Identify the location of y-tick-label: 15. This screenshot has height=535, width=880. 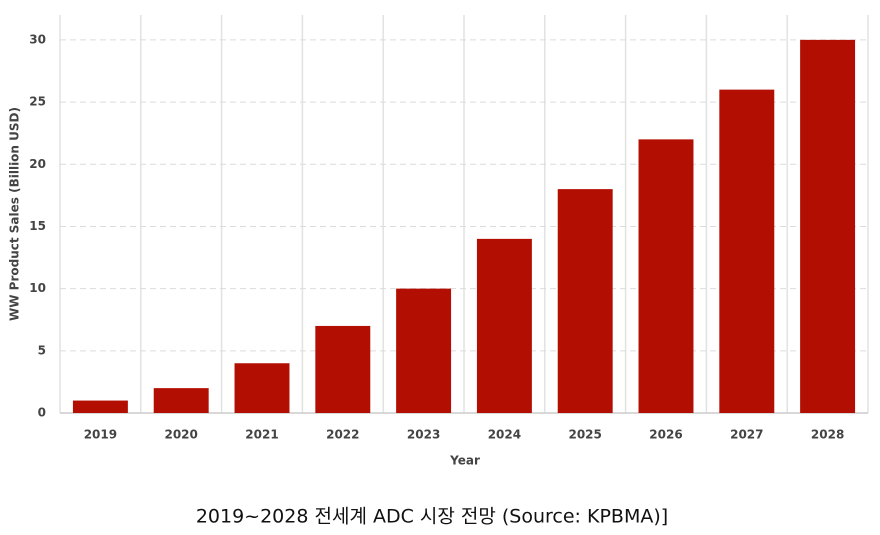
(37, 226).